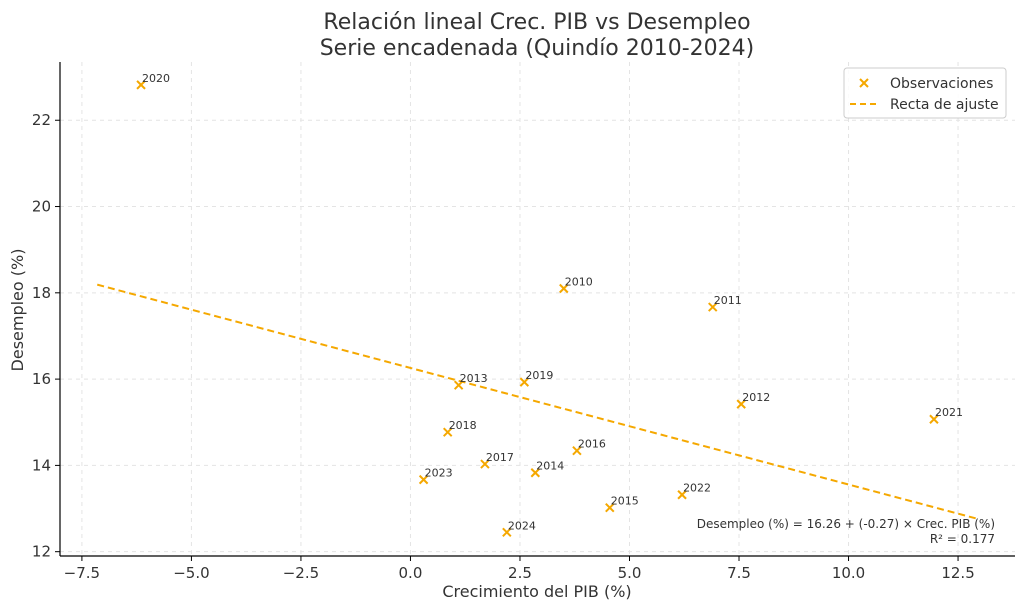 This screenshot has height=611, width=1024. I want to click on point-label: 2013, so click(474, 378).